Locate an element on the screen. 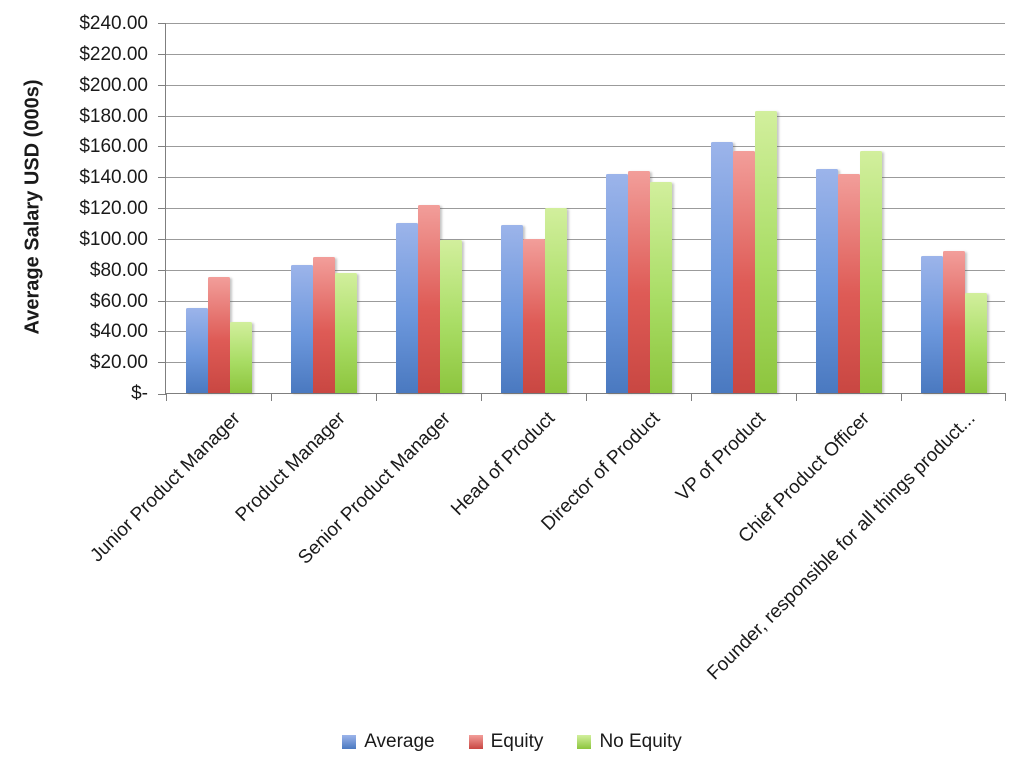 The width and height of the screenshot is (1024, 776). legend-label: No Equity is located at coordinates (640, 741).